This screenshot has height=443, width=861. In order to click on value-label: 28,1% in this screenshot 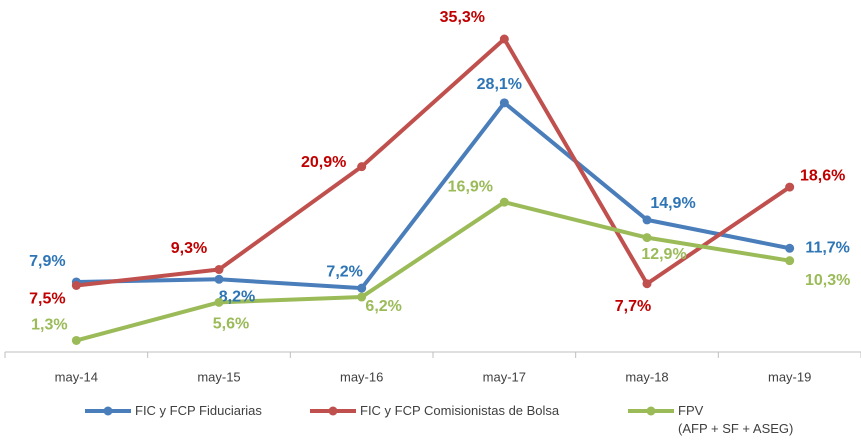, I will do `click(499, 84)`.